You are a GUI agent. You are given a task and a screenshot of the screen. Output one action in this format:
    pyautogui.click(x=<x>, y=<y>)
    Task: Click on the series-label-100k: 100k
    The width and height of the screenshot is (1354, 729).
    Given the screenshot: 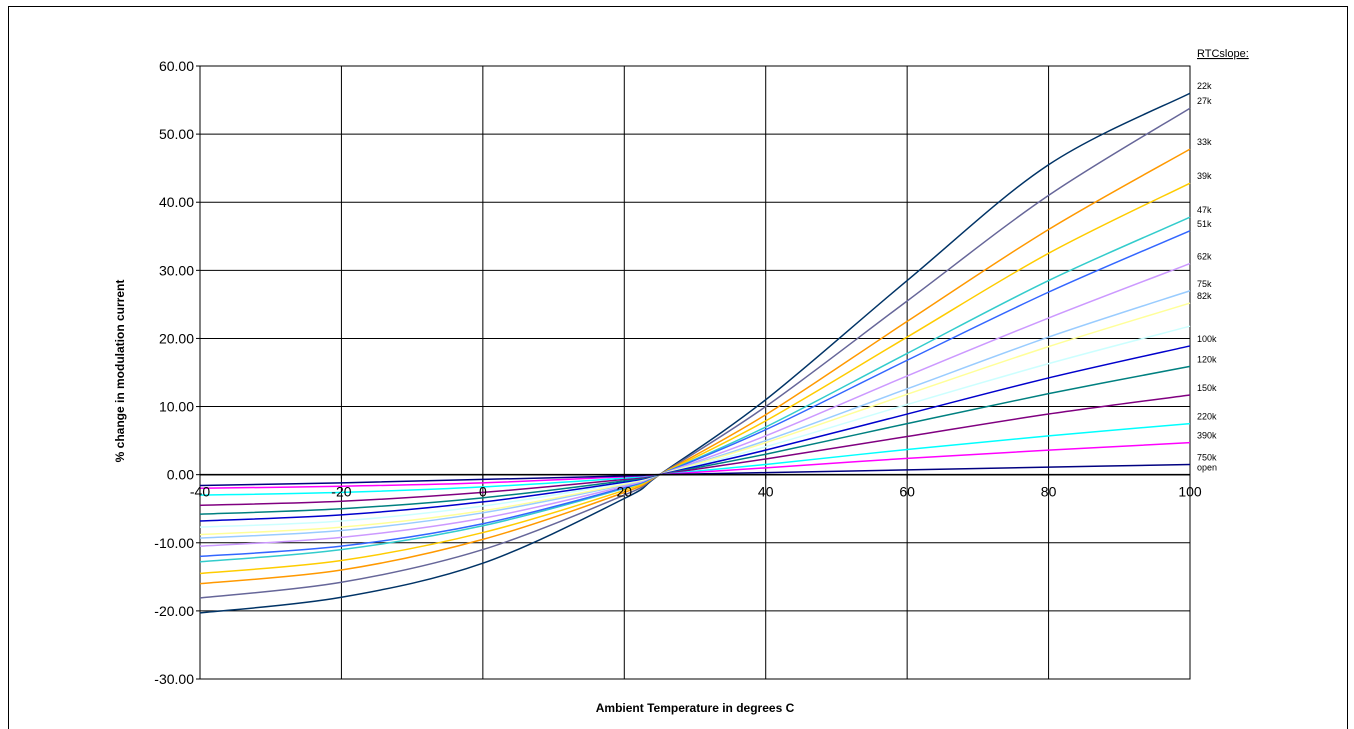 What is the action you would take?
    pyautogui.click(x=1207, y=339)
    